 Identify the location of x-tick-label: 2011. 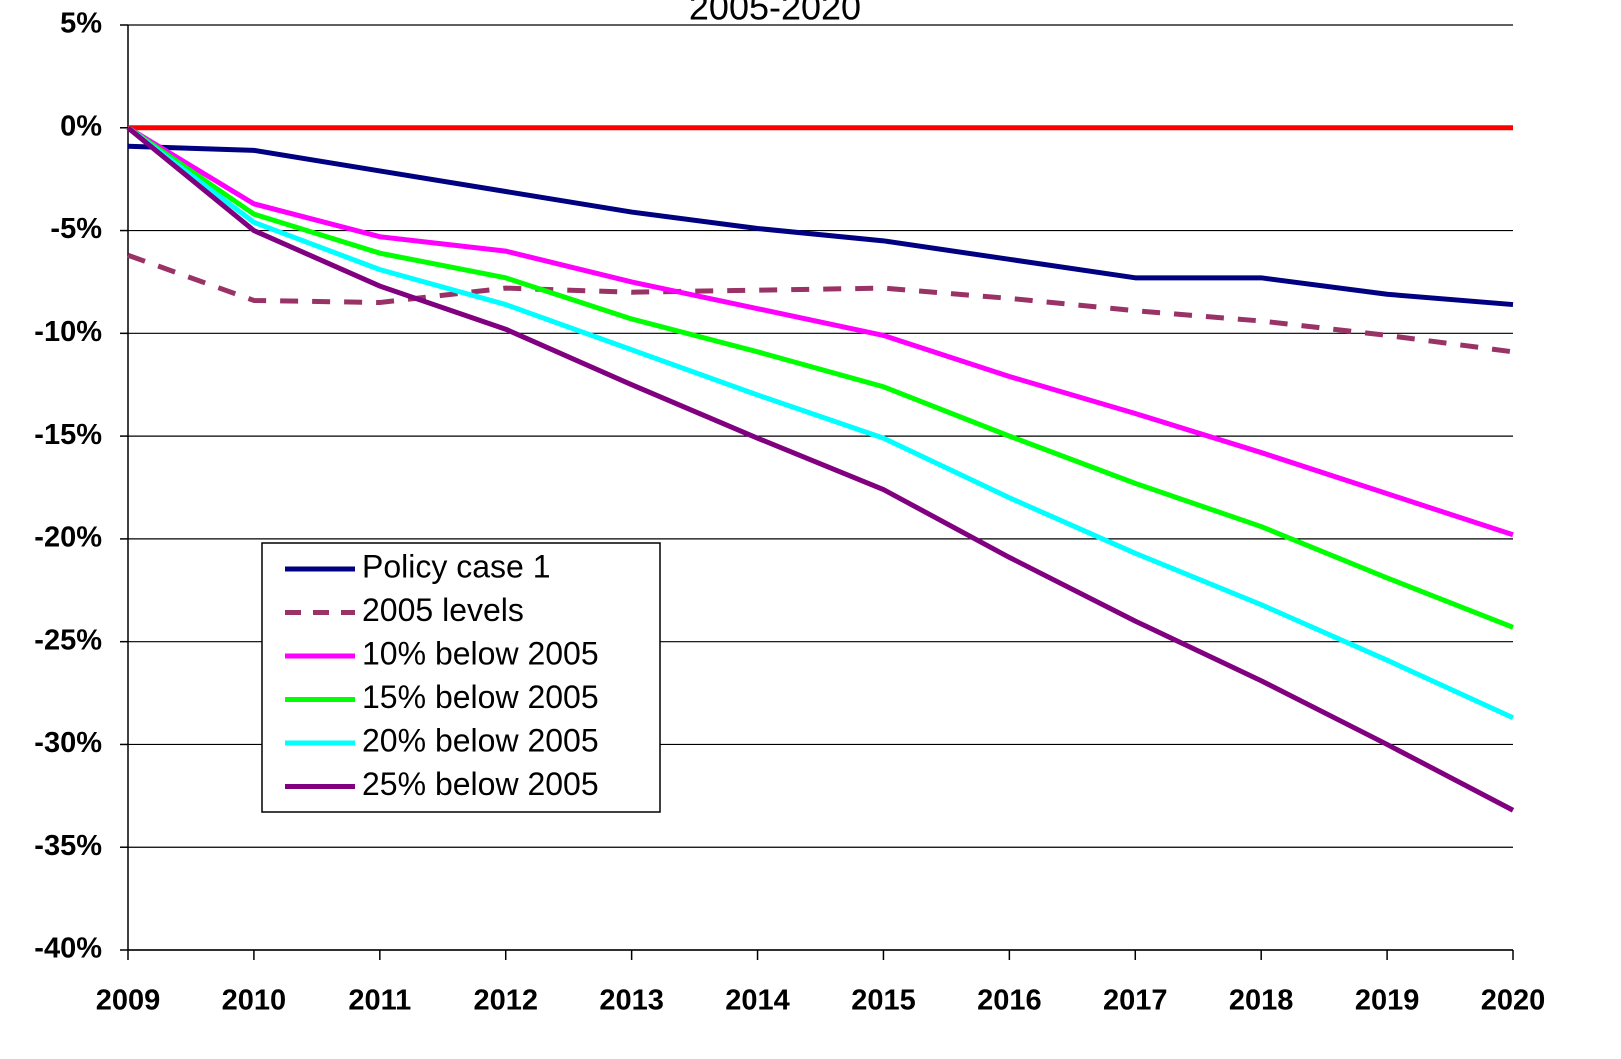
(379, 1001).